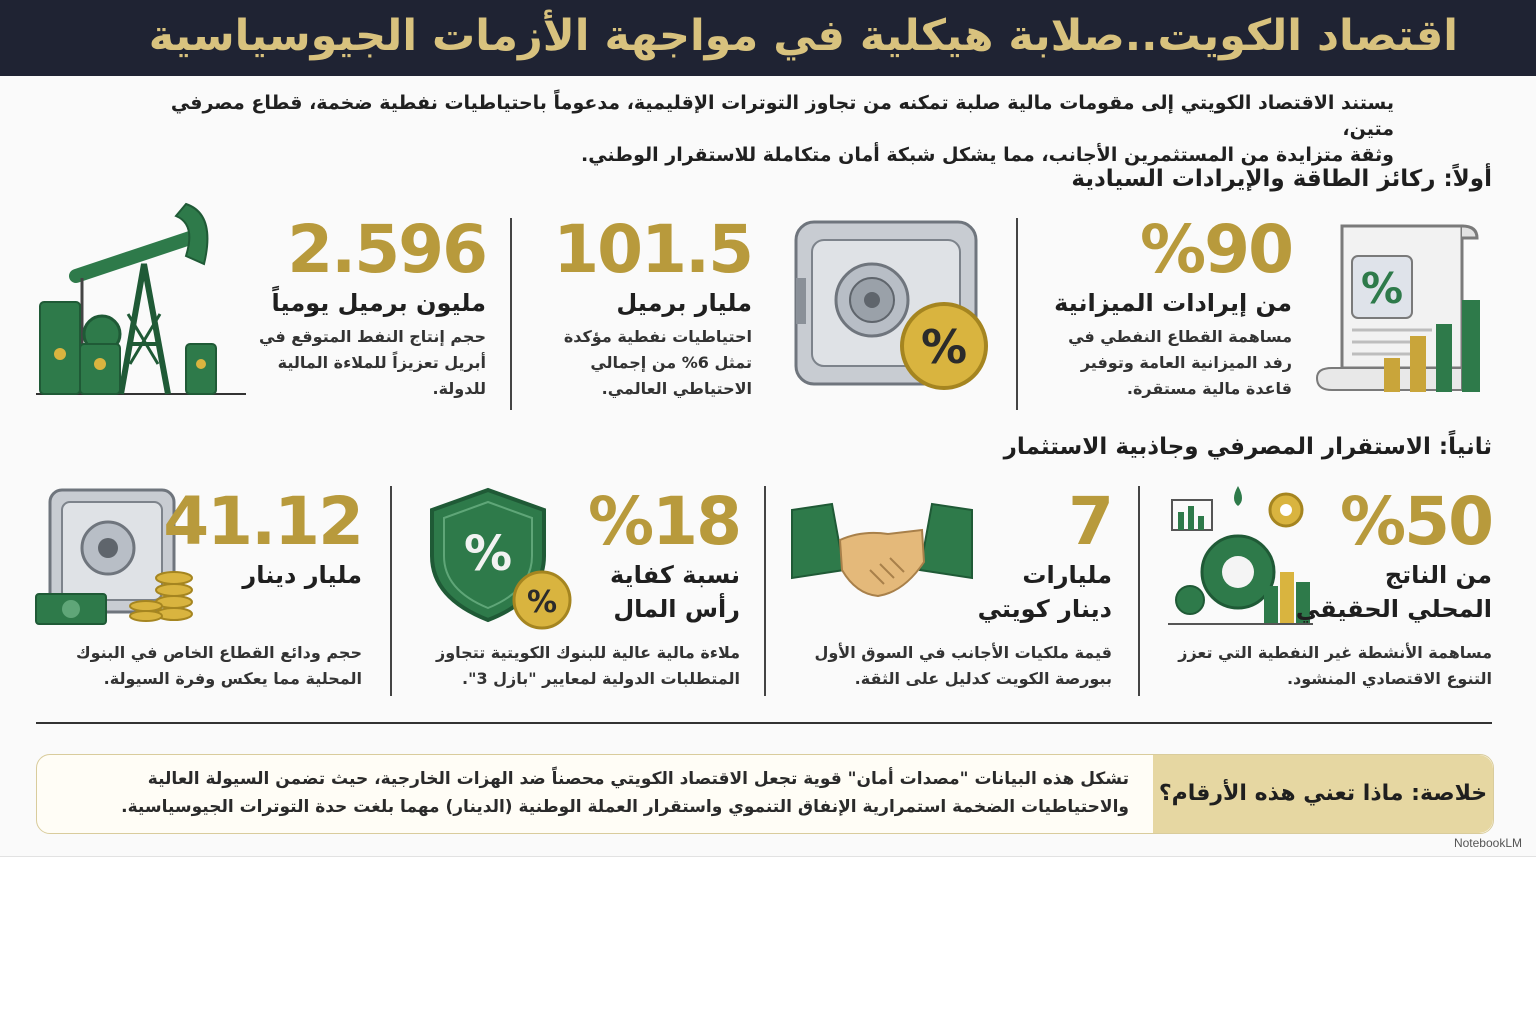 Image resolution: width=1536 pixels, height=1024 pixels. What do you see at coordinates (1240, 555) in the screenshot?
I see `gears-industry-icon` at bounding box center [1240, 555].